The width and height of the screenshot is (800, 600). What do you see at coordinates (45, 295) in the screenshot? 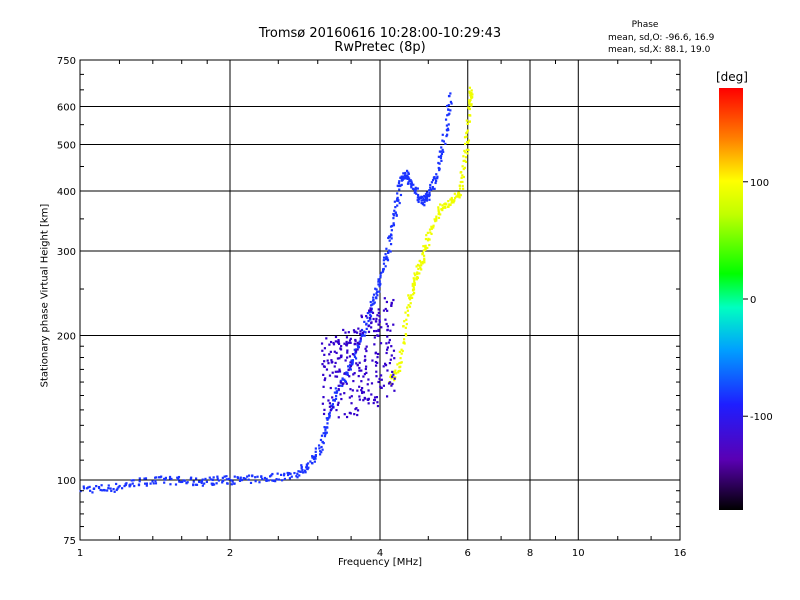
I see `y-axis-label: Stationary phase Virtual Height [km]` at bounding box center [45, 295].